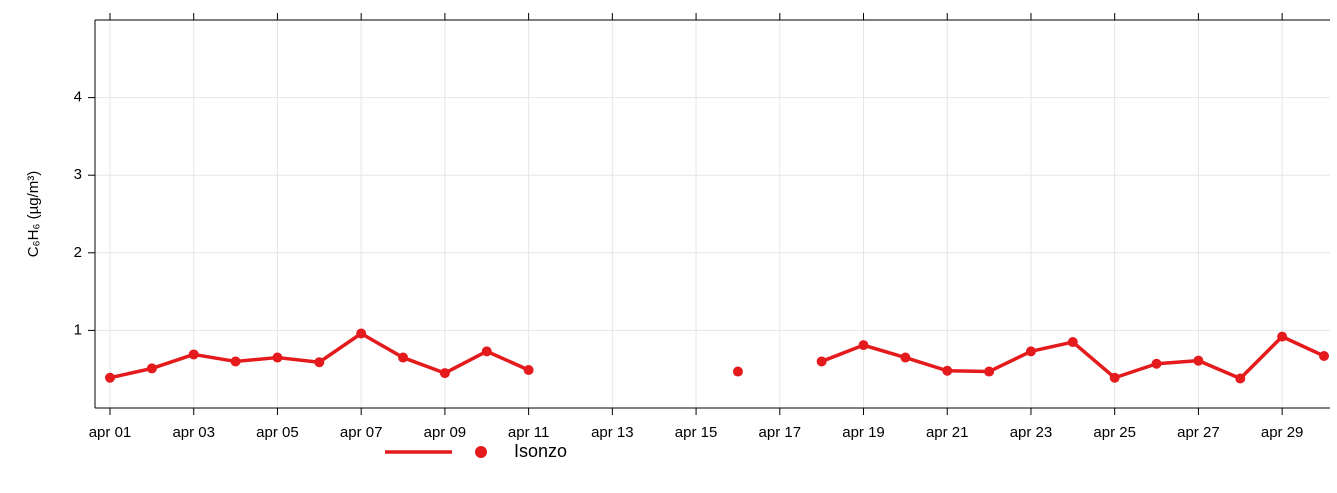  Describe the element at coordinates (717, 356) in the screenshot. I see `series-line` at that location.